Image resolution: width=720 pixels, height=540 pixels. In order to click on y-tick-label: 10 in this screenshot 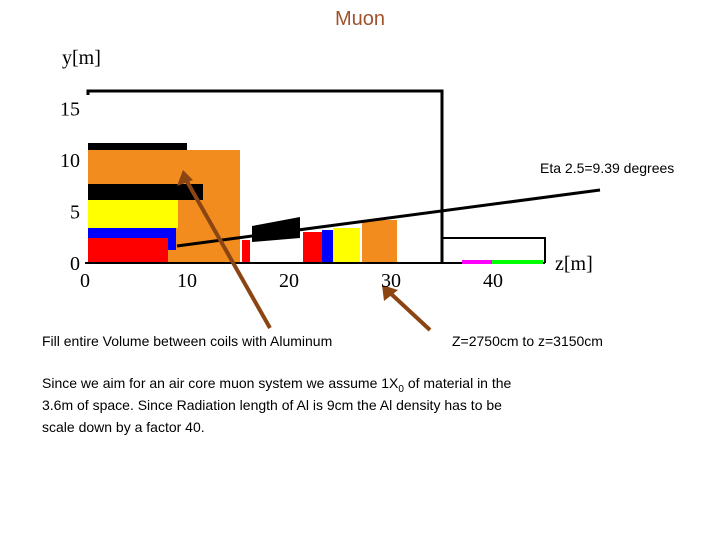, I will do `click(70, 161)`.